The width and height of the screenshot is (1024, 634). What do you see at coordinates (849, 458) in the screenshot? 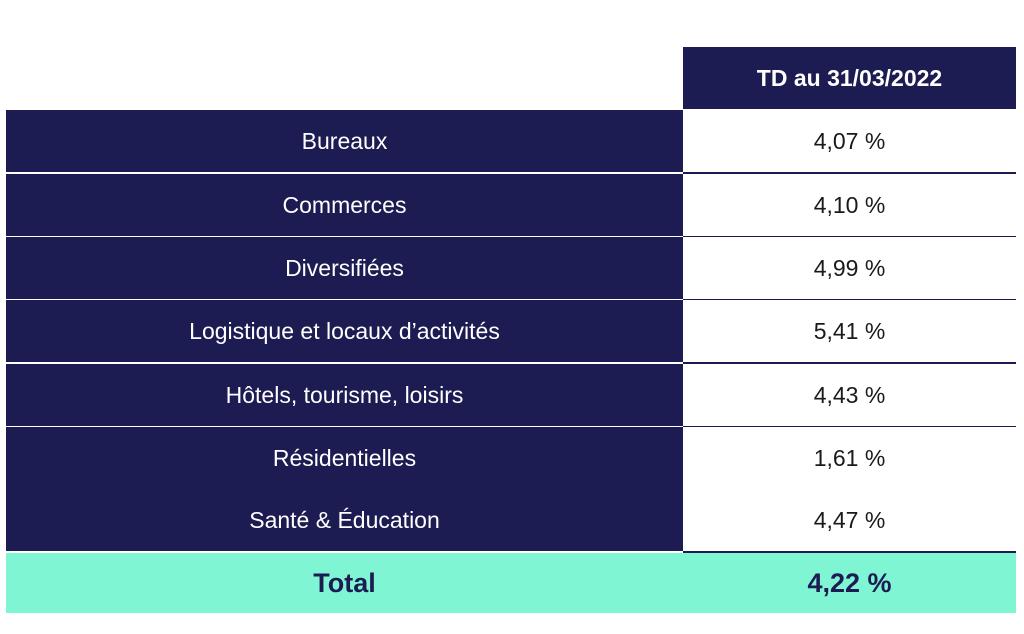
I see `row-value: 1,61 %` at bounding box center [849, 458].